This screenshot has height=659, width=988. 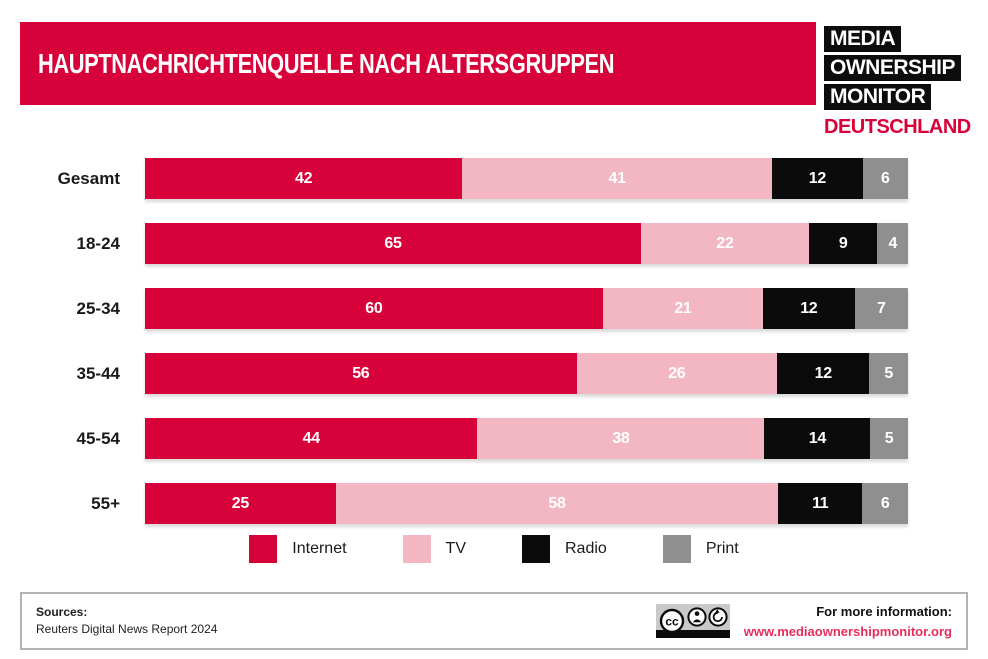 I want to click on bar-segment-tv: 22, so click(x=724, y=243).